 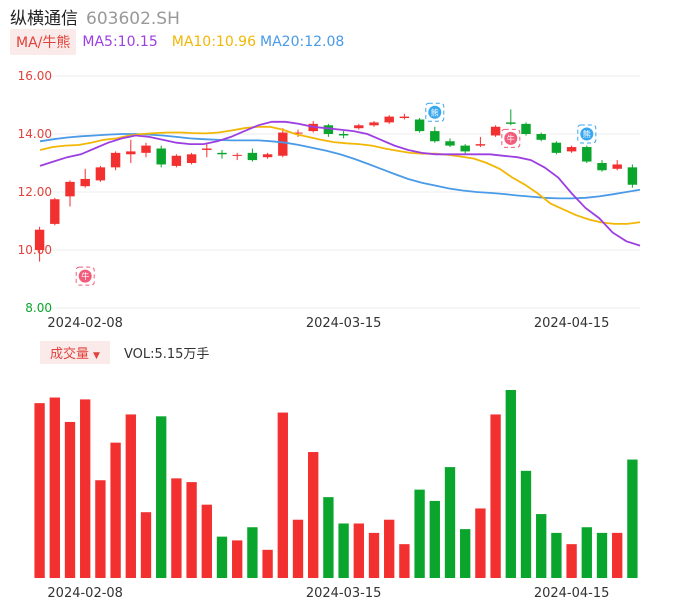 What do you see at coordinates (124, 352) in the screenshot?
I see `volume-legend: 成交量 ▼ VOL:5.15万手` at bounding box center [124, 352].